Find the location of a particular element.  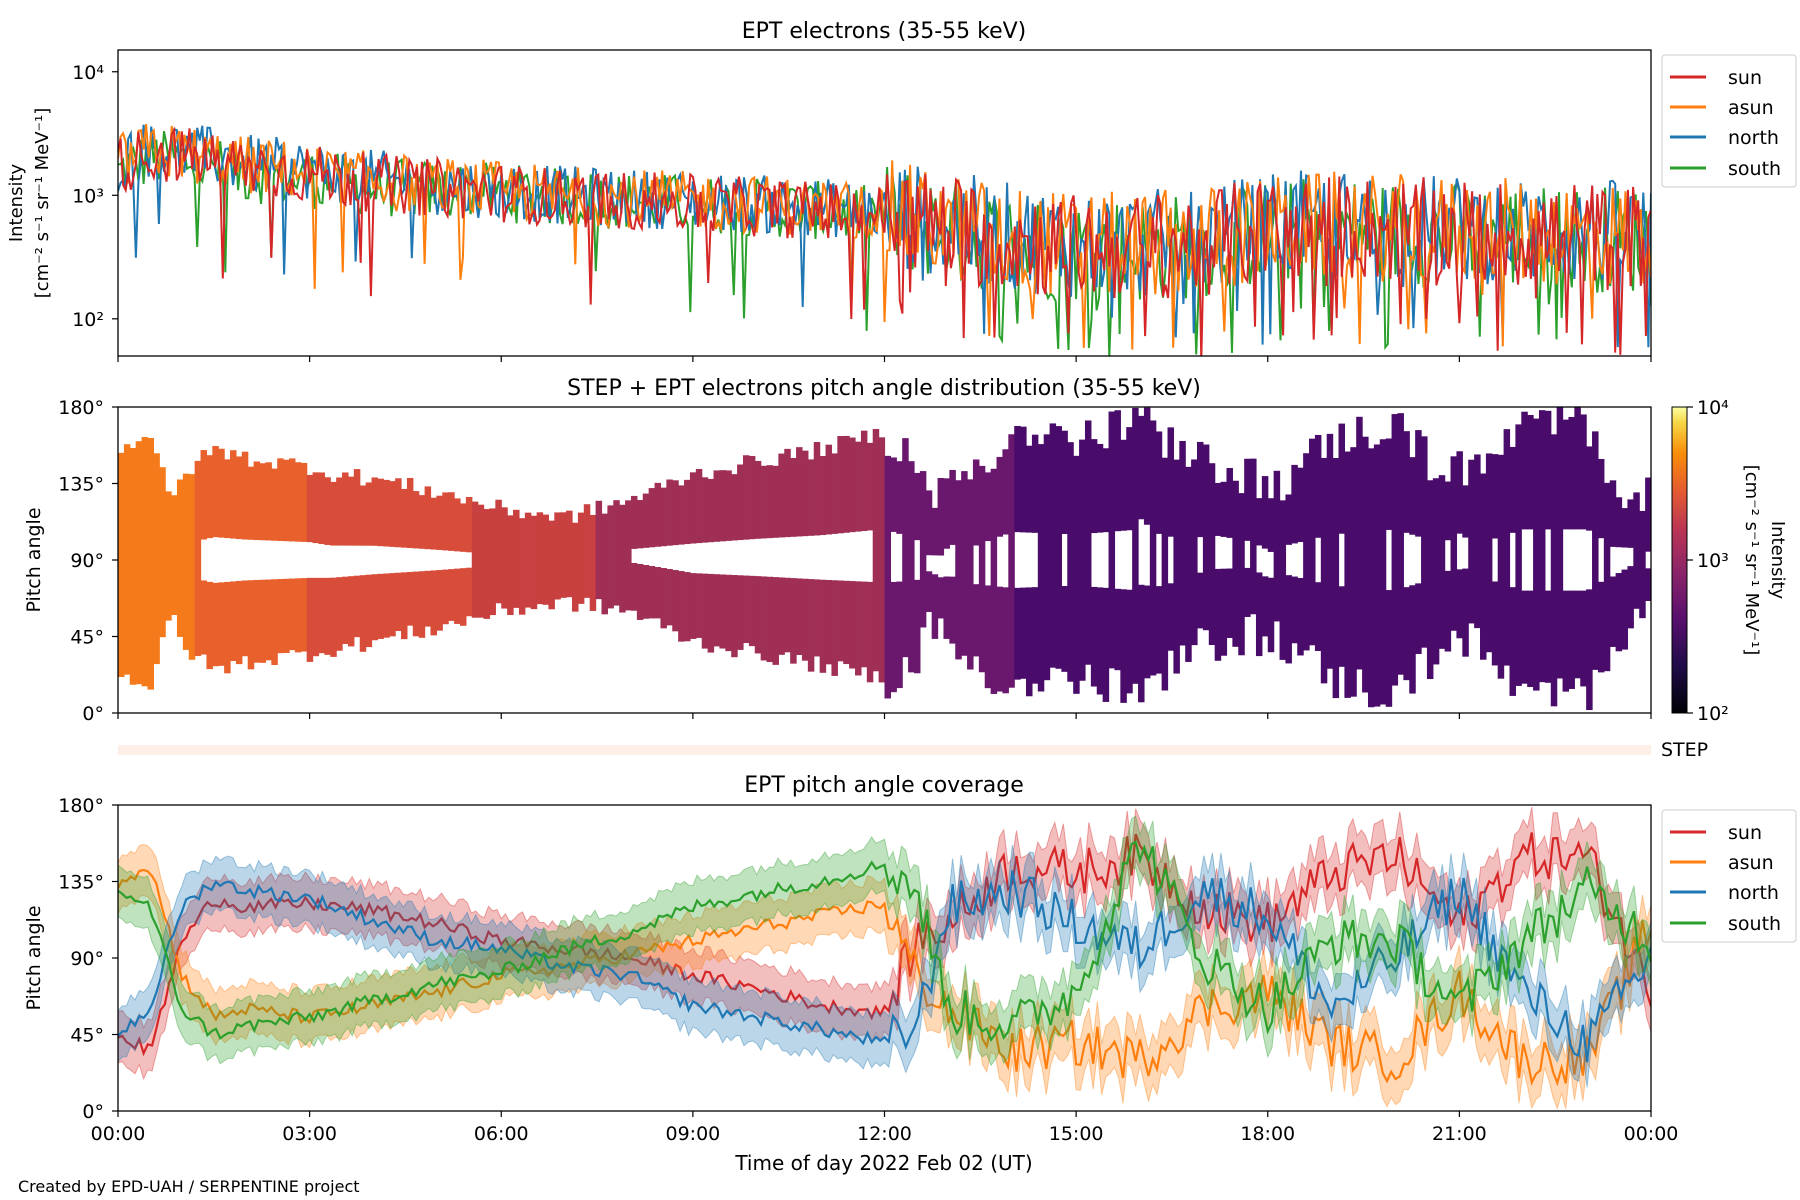

panel4-yaxis: 0° 45° 90° 135° 180° is located at coordinates (88, 959).